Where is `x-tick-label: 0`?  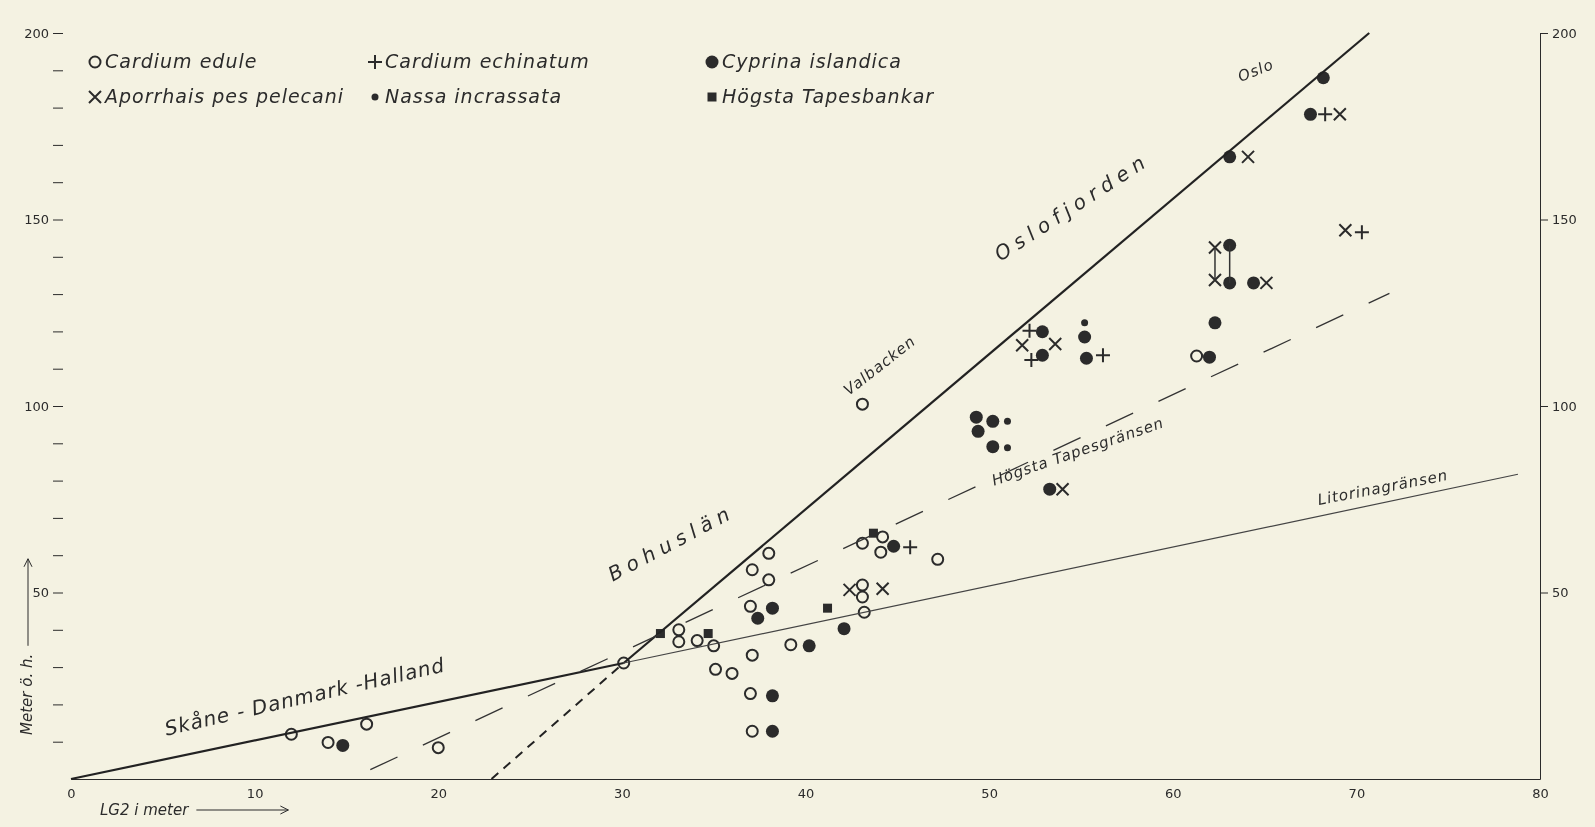
x-tick-label: 0 is located at coordinates (71, 794).